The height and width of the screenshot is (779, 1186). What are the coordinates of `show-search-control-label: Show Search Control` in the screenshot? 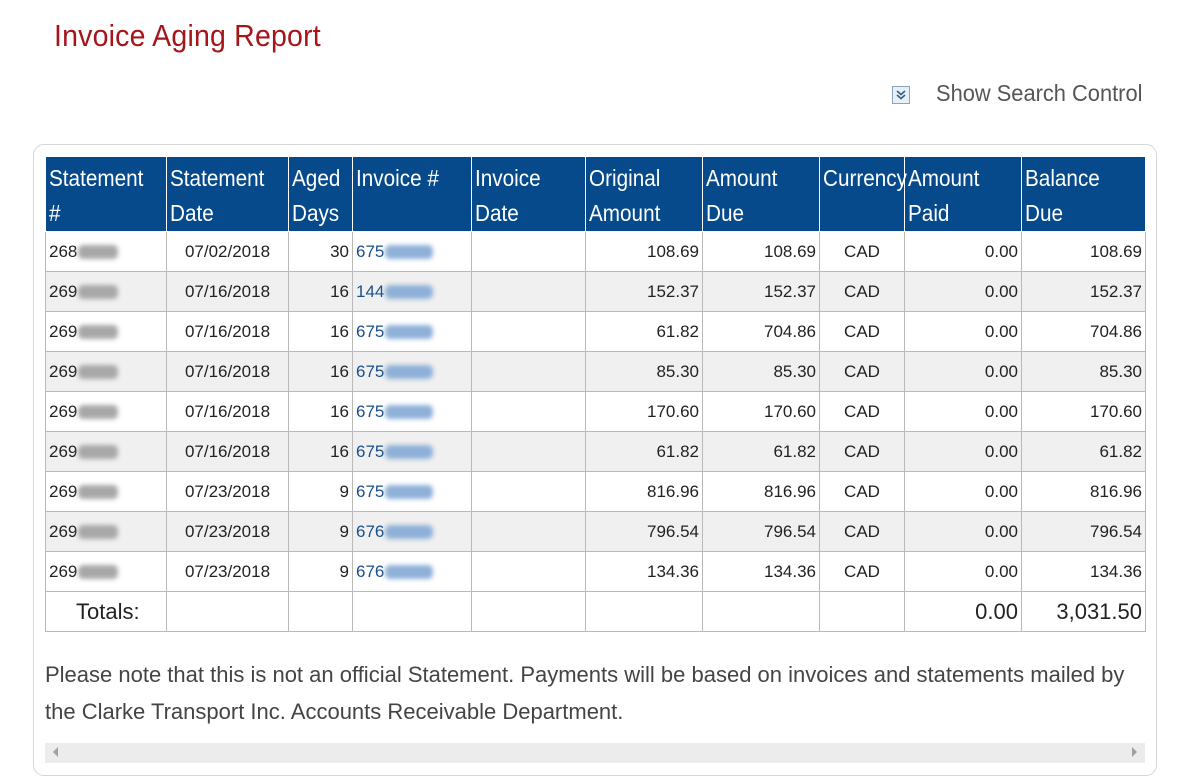 It's located at (1039, 93).